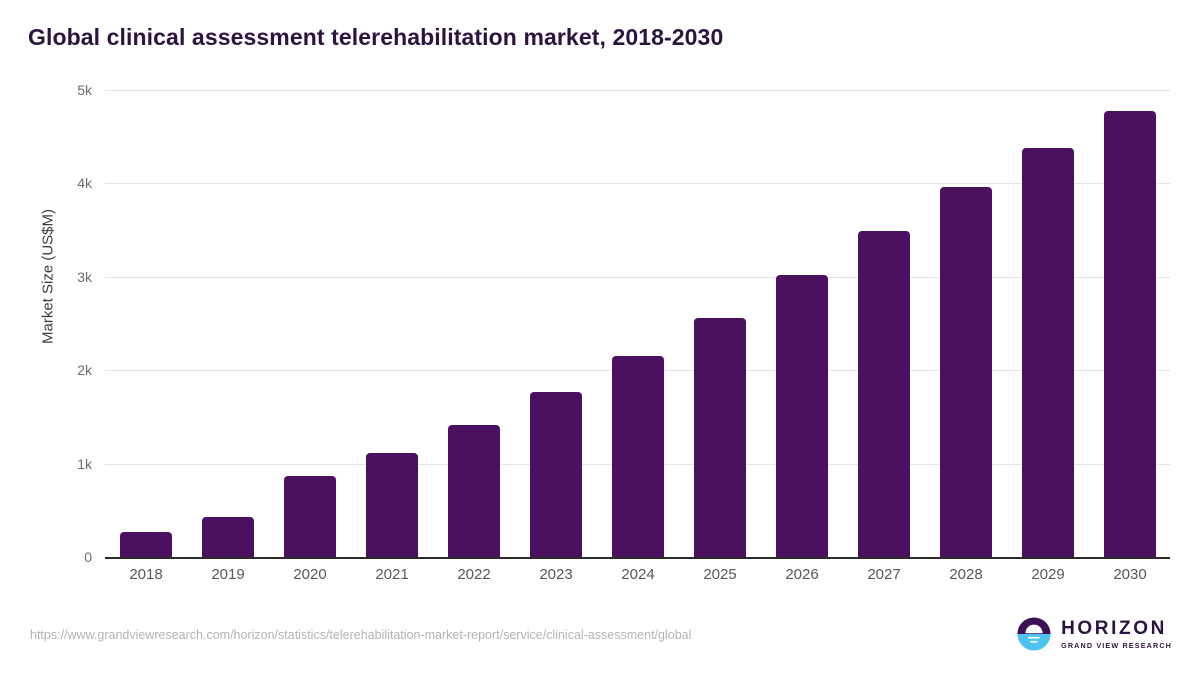 Image resolution: width=1200 pixels, height=675 pixels. What do you see at coordinates (884, 574) in the screenshot?
I see `x-axis-tick-label: 2027` at bounding box center [884, 574].